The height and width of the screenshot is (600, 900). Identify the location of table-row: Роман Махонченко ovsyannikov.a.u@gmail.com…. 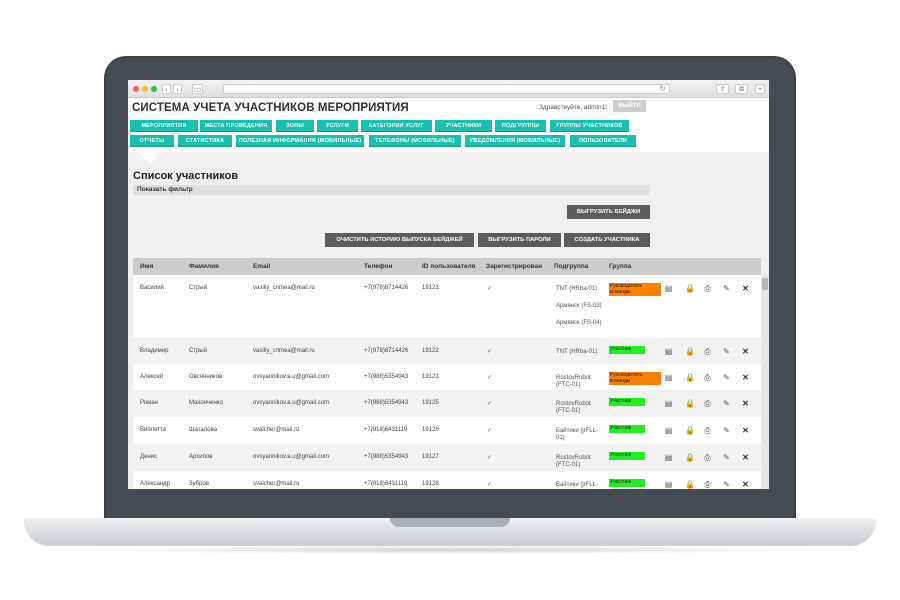
(447, 403).